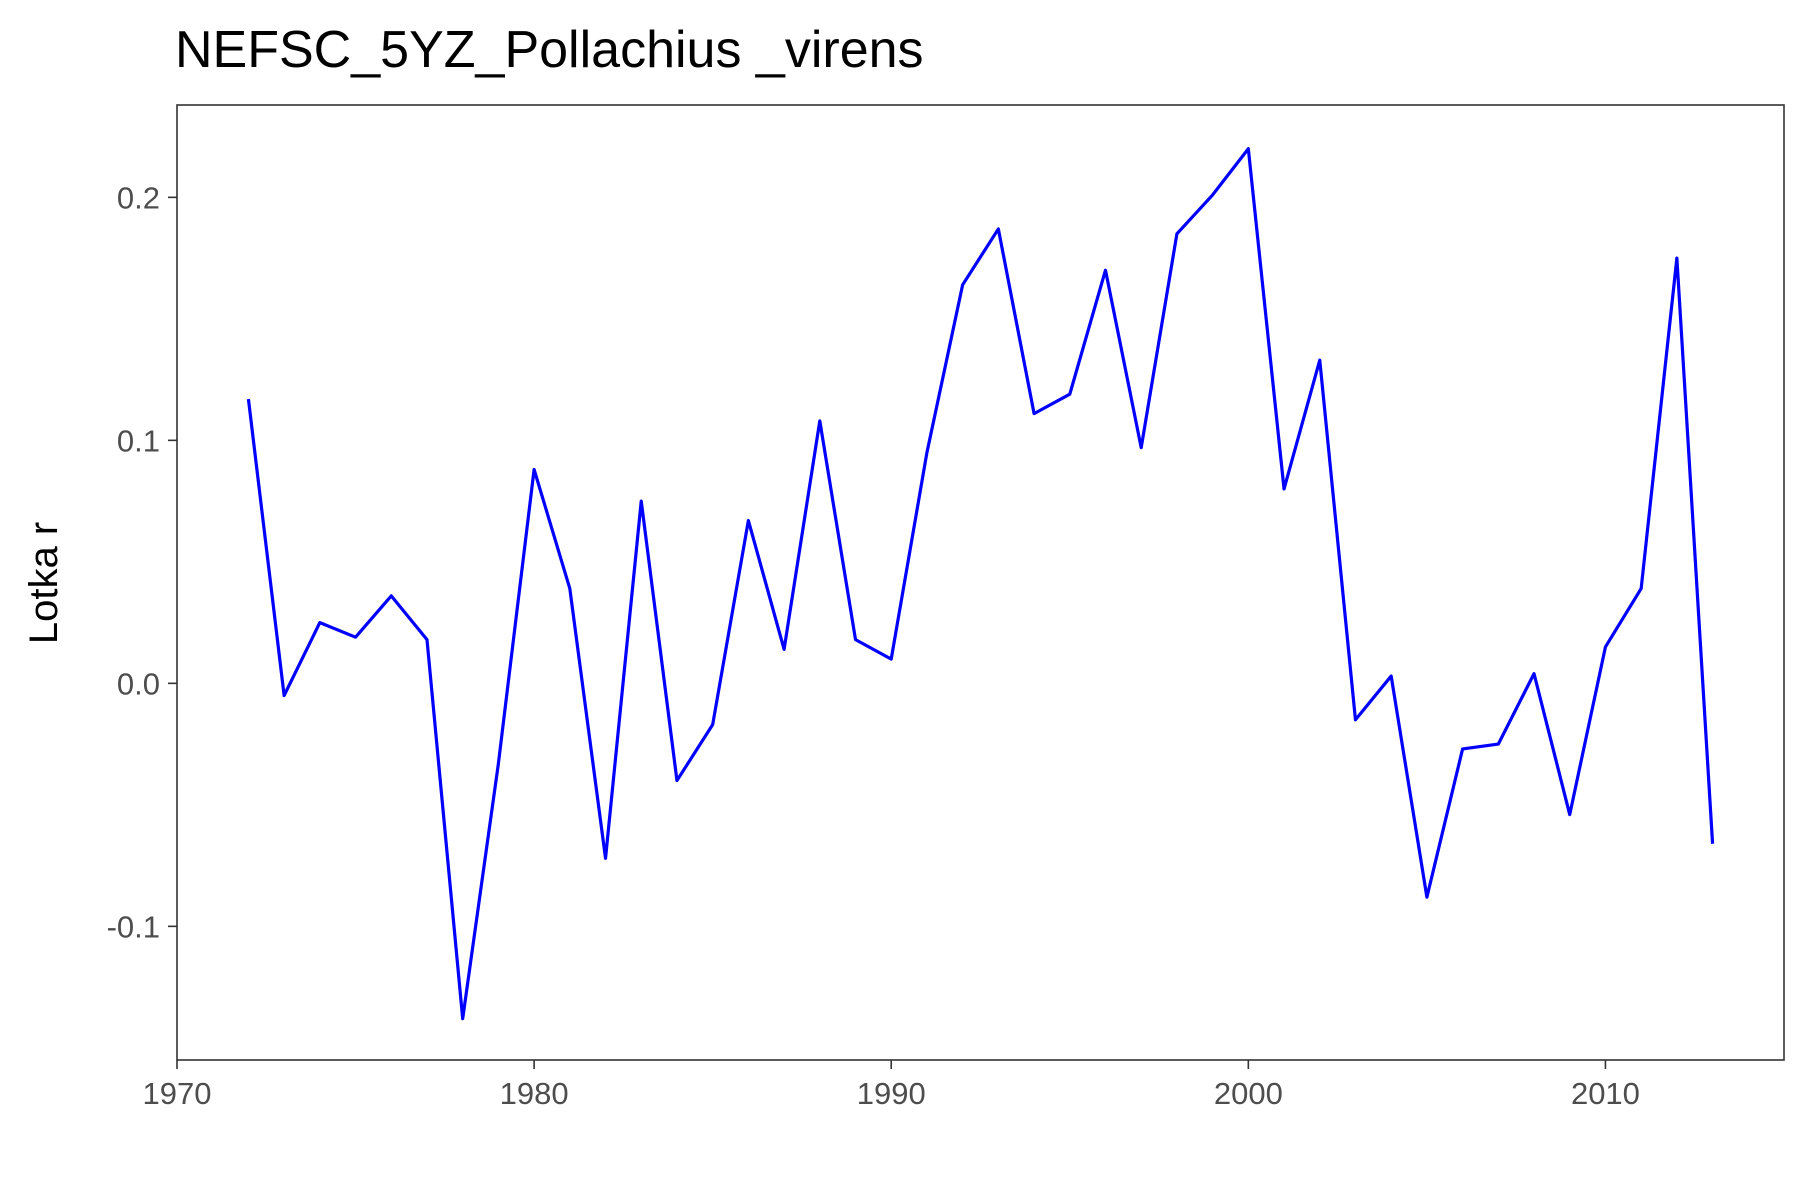 The width and height of the screenshot is (1800, 1200). What do you see at coordinates (1605, 1093) in the screenshot?
I see `x-tick-label: 2010` at bounding box center [1605, 1093].